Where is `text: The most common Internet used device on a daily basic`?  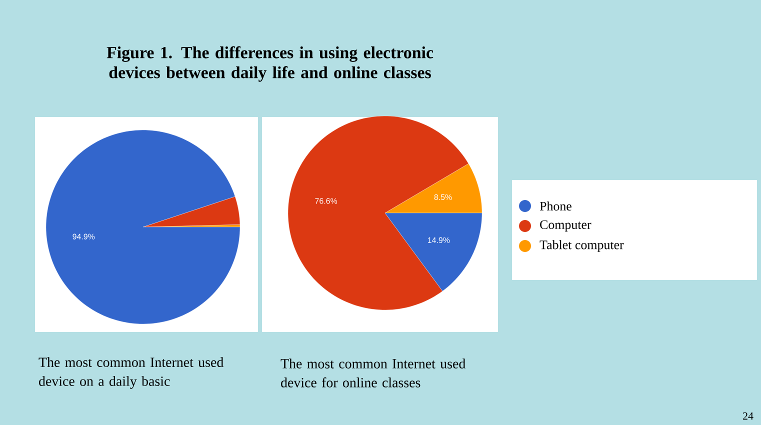 text: The most common Internet used device on a daily basic is located at coordinates (131, 373).